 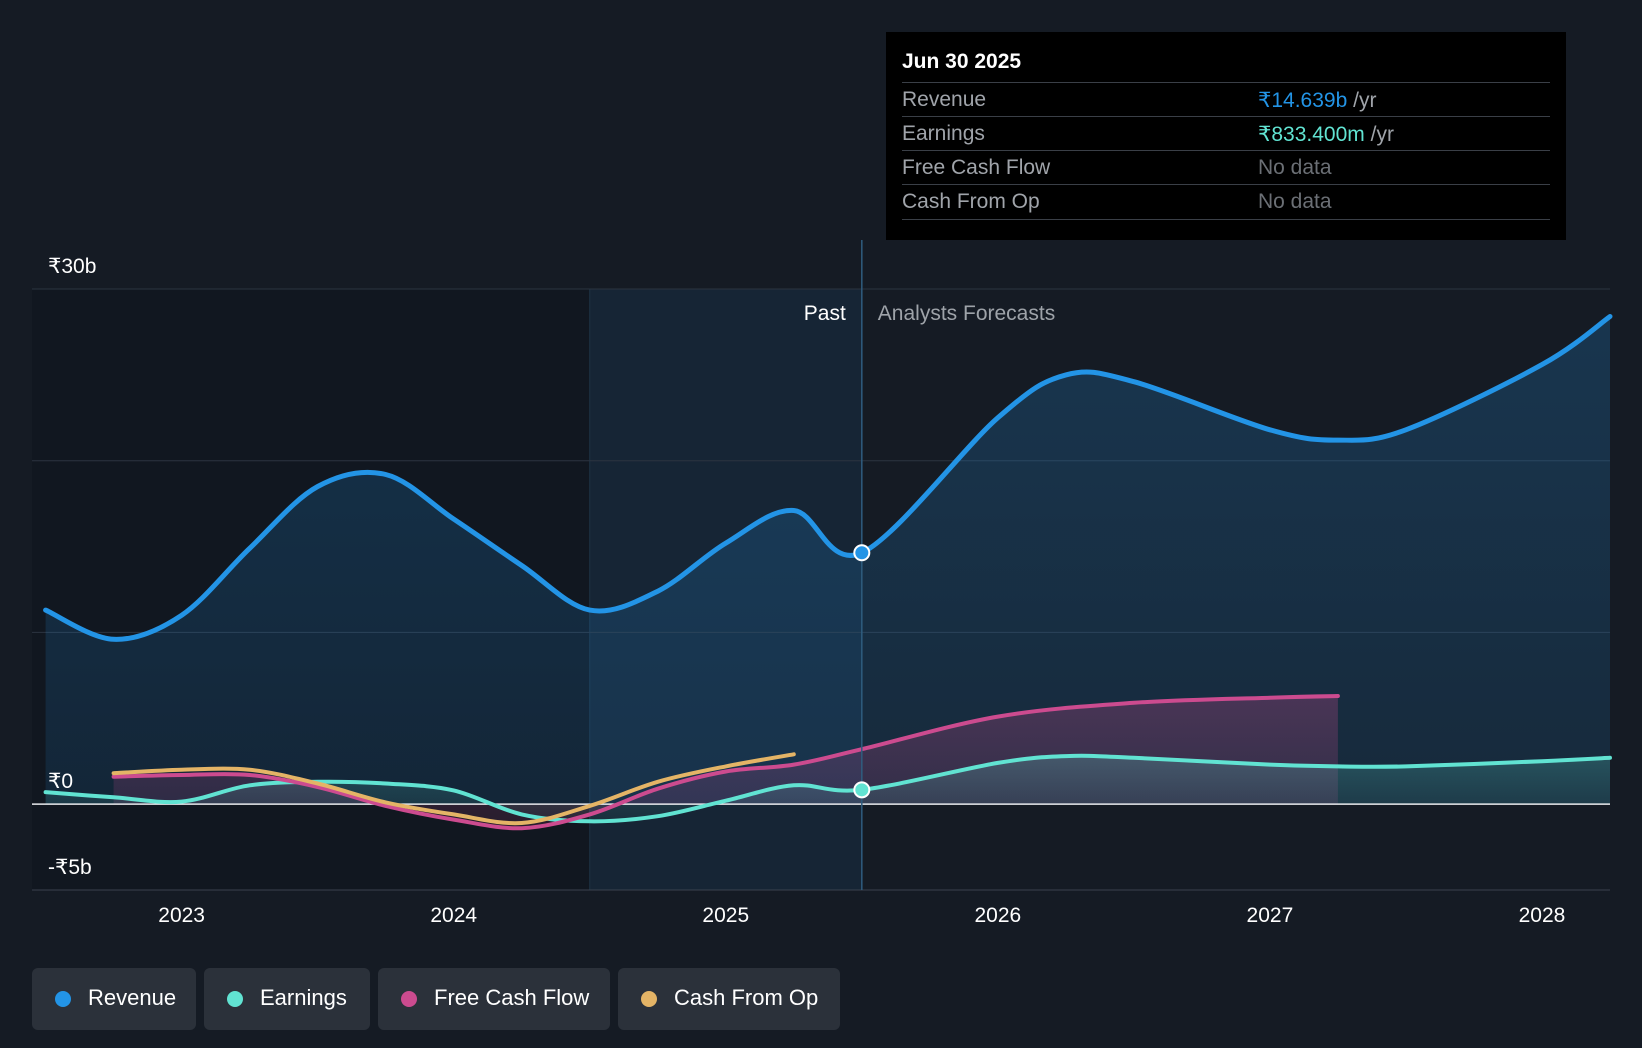 What do you see at coordinates (63, 999) in the screenshot?
I see `revenue-dot-icon` at bounding box center [63, 999].